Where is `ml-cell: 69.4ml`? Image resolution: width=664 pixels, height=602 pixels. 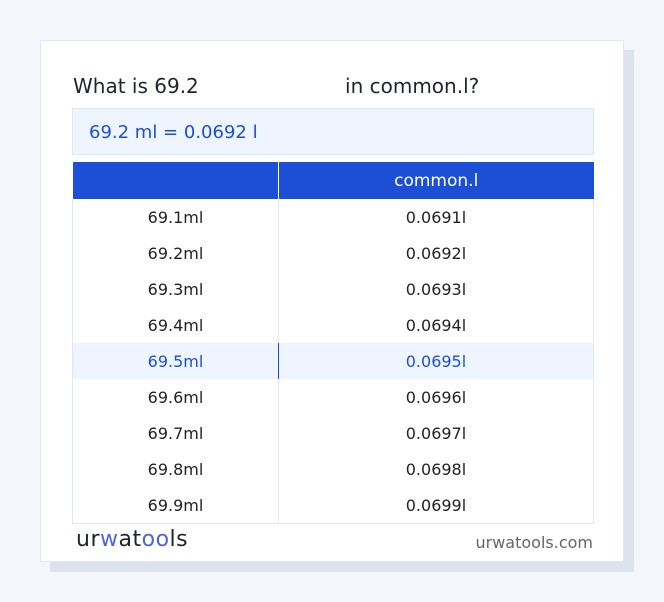
ml-cell: 69.4ml is located at coordinates (175, 325).